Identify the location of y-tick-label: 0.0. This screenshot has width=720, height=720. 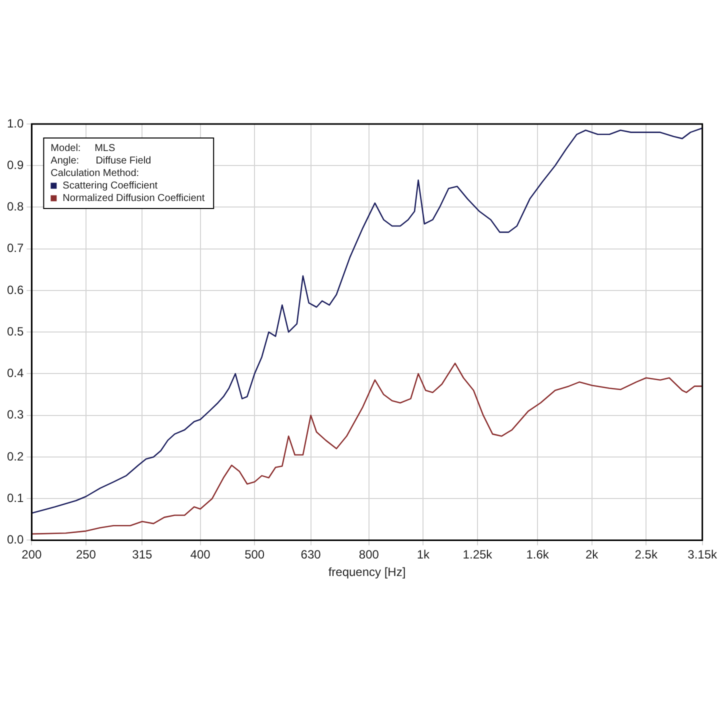
(15, 539).